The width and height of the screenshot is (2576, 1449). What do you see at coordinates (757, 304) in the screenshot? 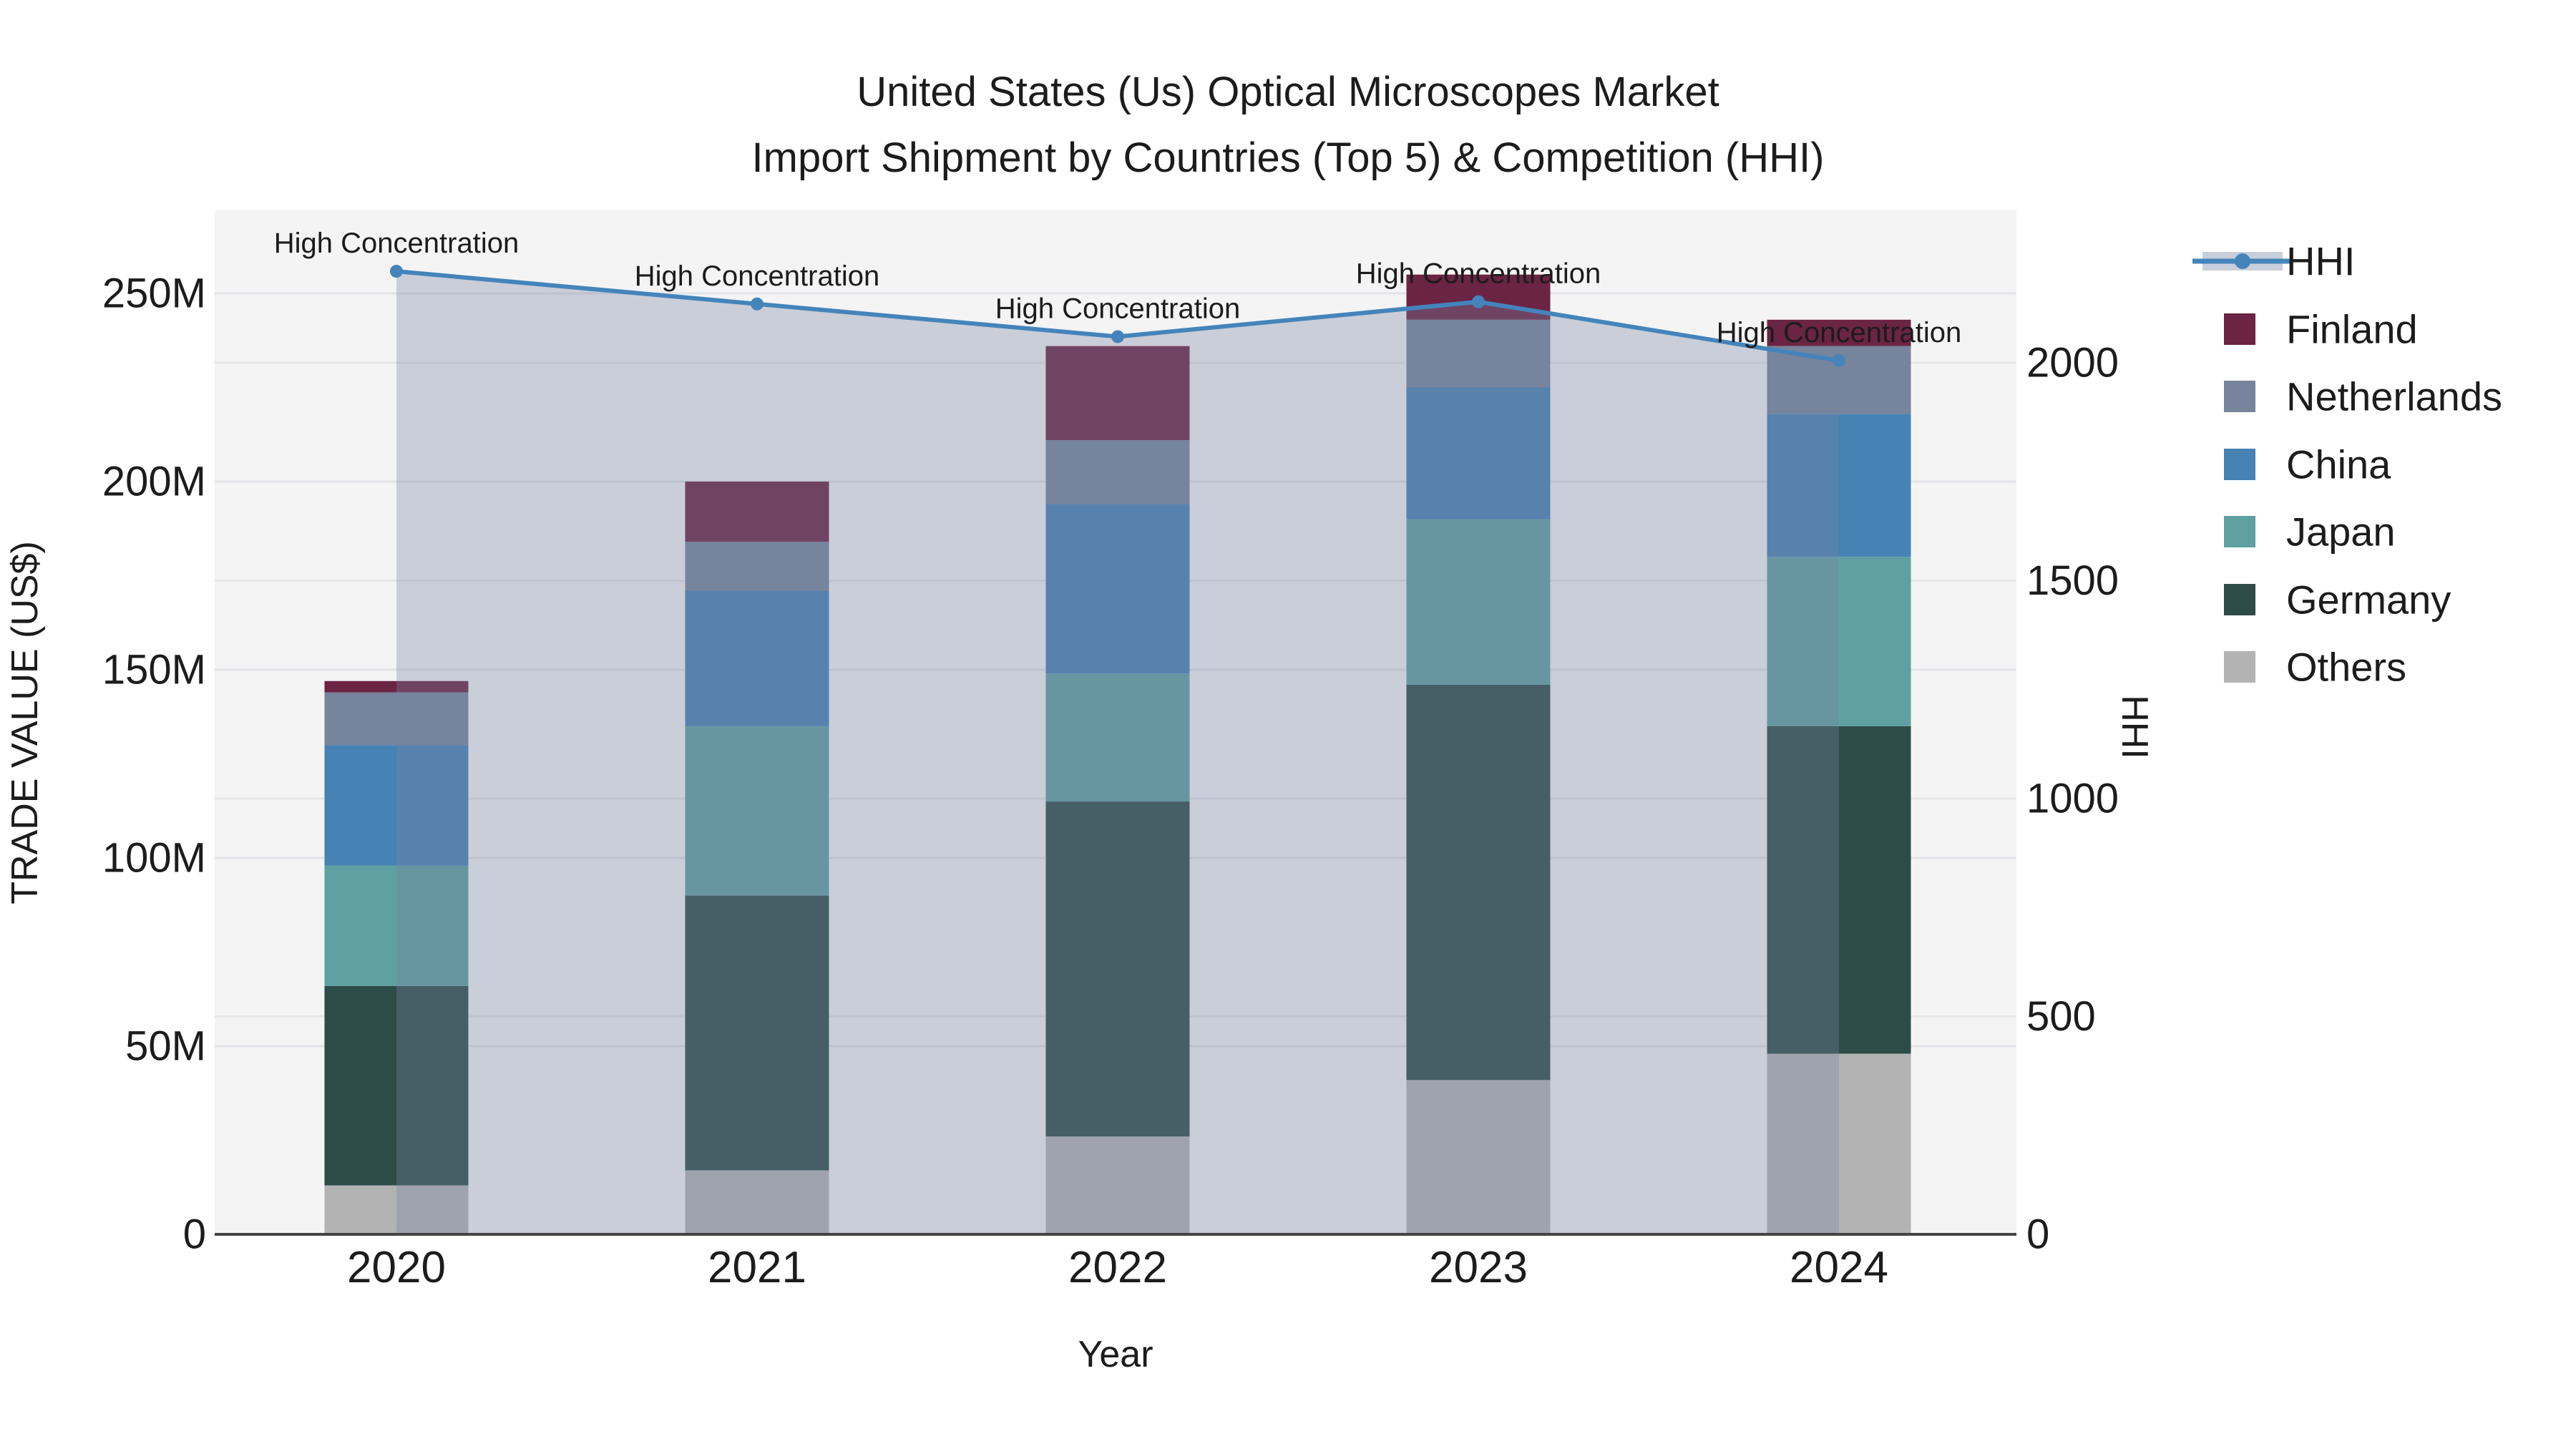
I see `hhi-marker-2021` at bounding box center [757, 304].